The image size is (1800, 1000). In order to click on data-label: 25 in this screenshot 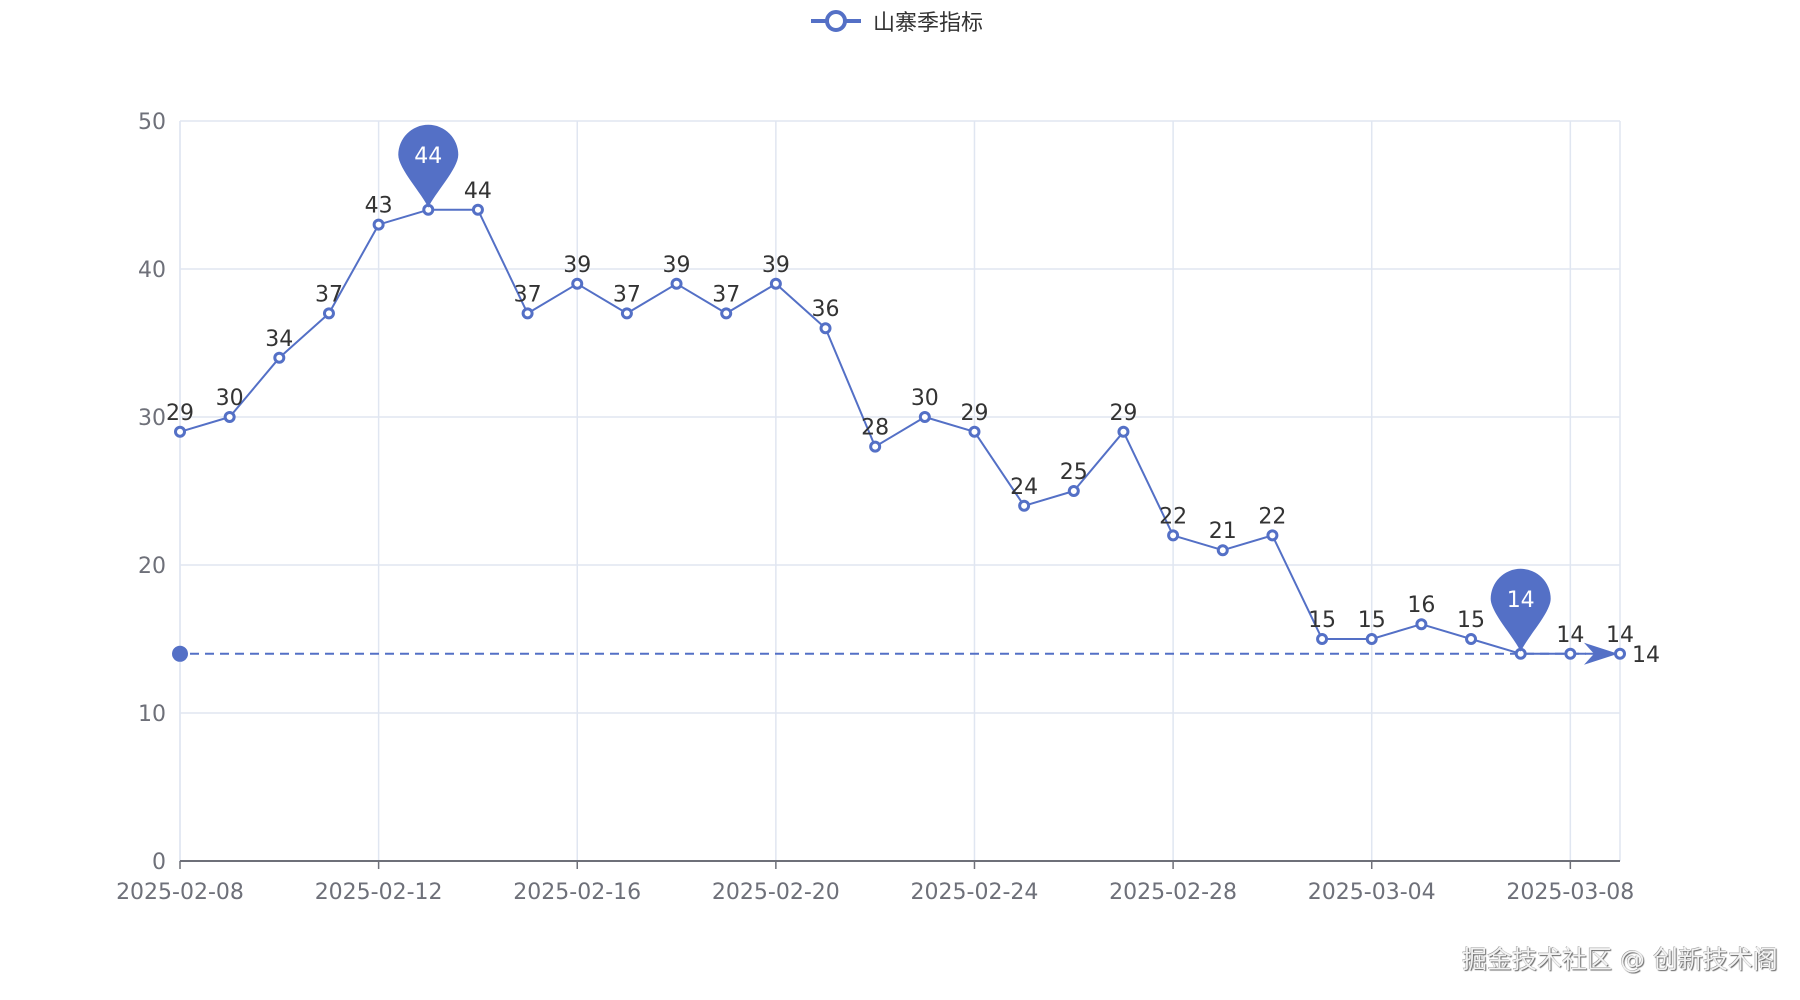, I will do `click(1074, 472)`.